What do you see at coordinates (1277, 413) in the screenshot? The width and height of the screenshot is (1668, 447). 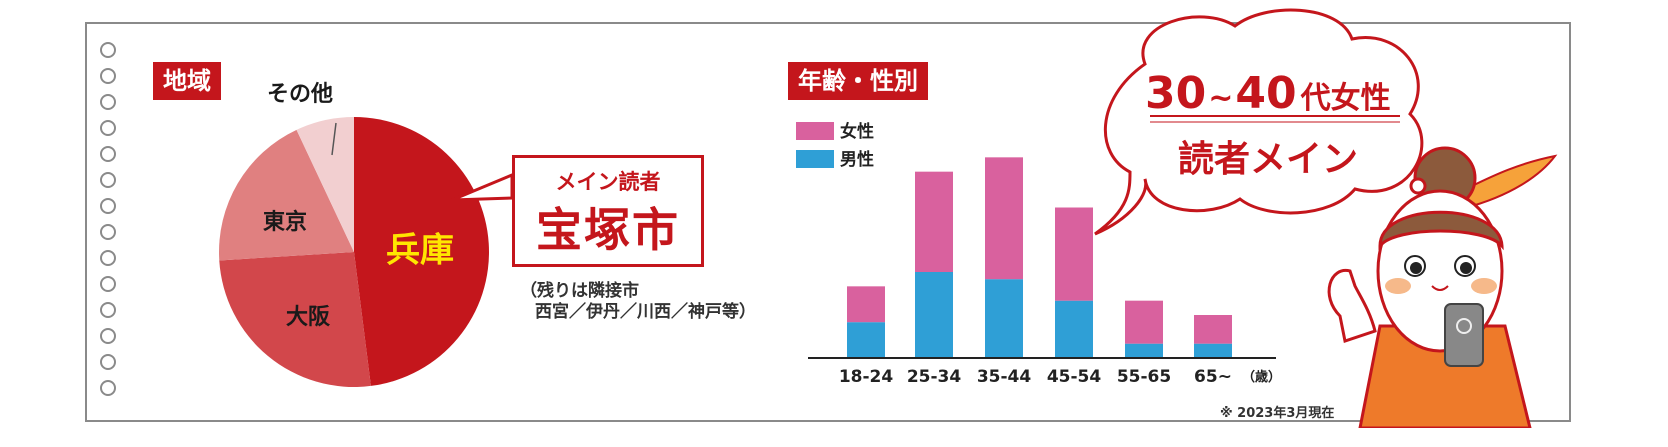 I see `footnote: ※ 2023年3月現在` at bounding box center [1277, 413].